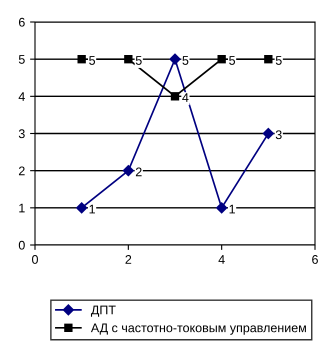  I want to click on x-tick-label: 4, so click(221, 259).